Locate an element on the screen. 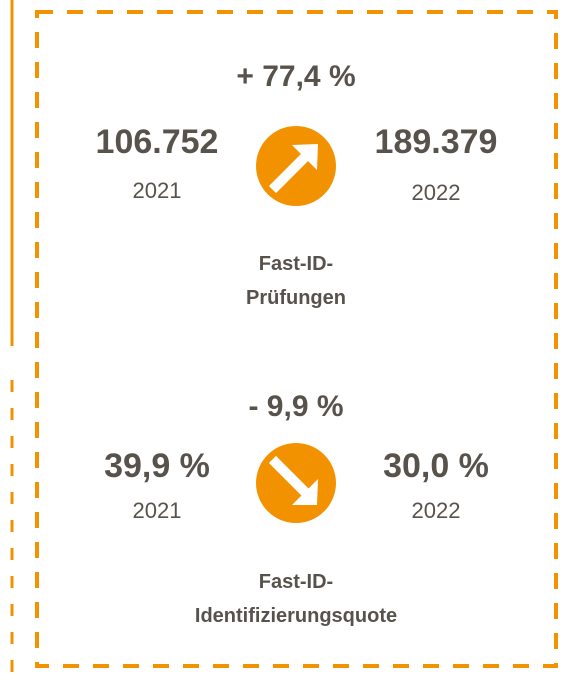  change: + 77,4 % is located at coordinates (295, 76).